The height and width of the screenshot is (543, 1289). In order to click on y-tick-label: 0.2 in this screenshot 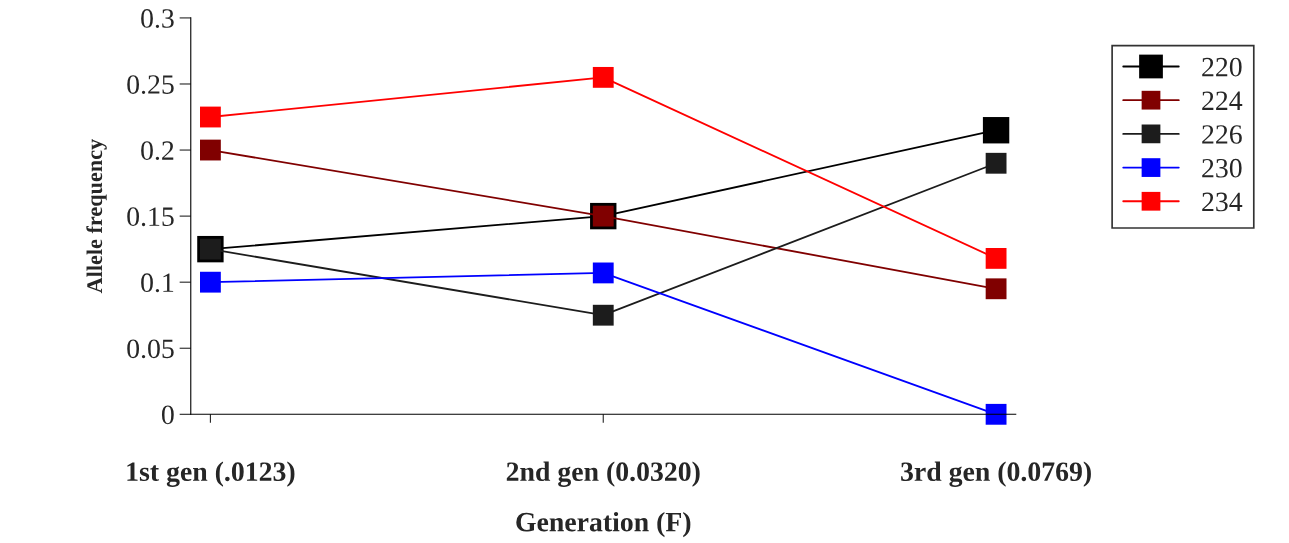, I will do `click(157, 151)`.